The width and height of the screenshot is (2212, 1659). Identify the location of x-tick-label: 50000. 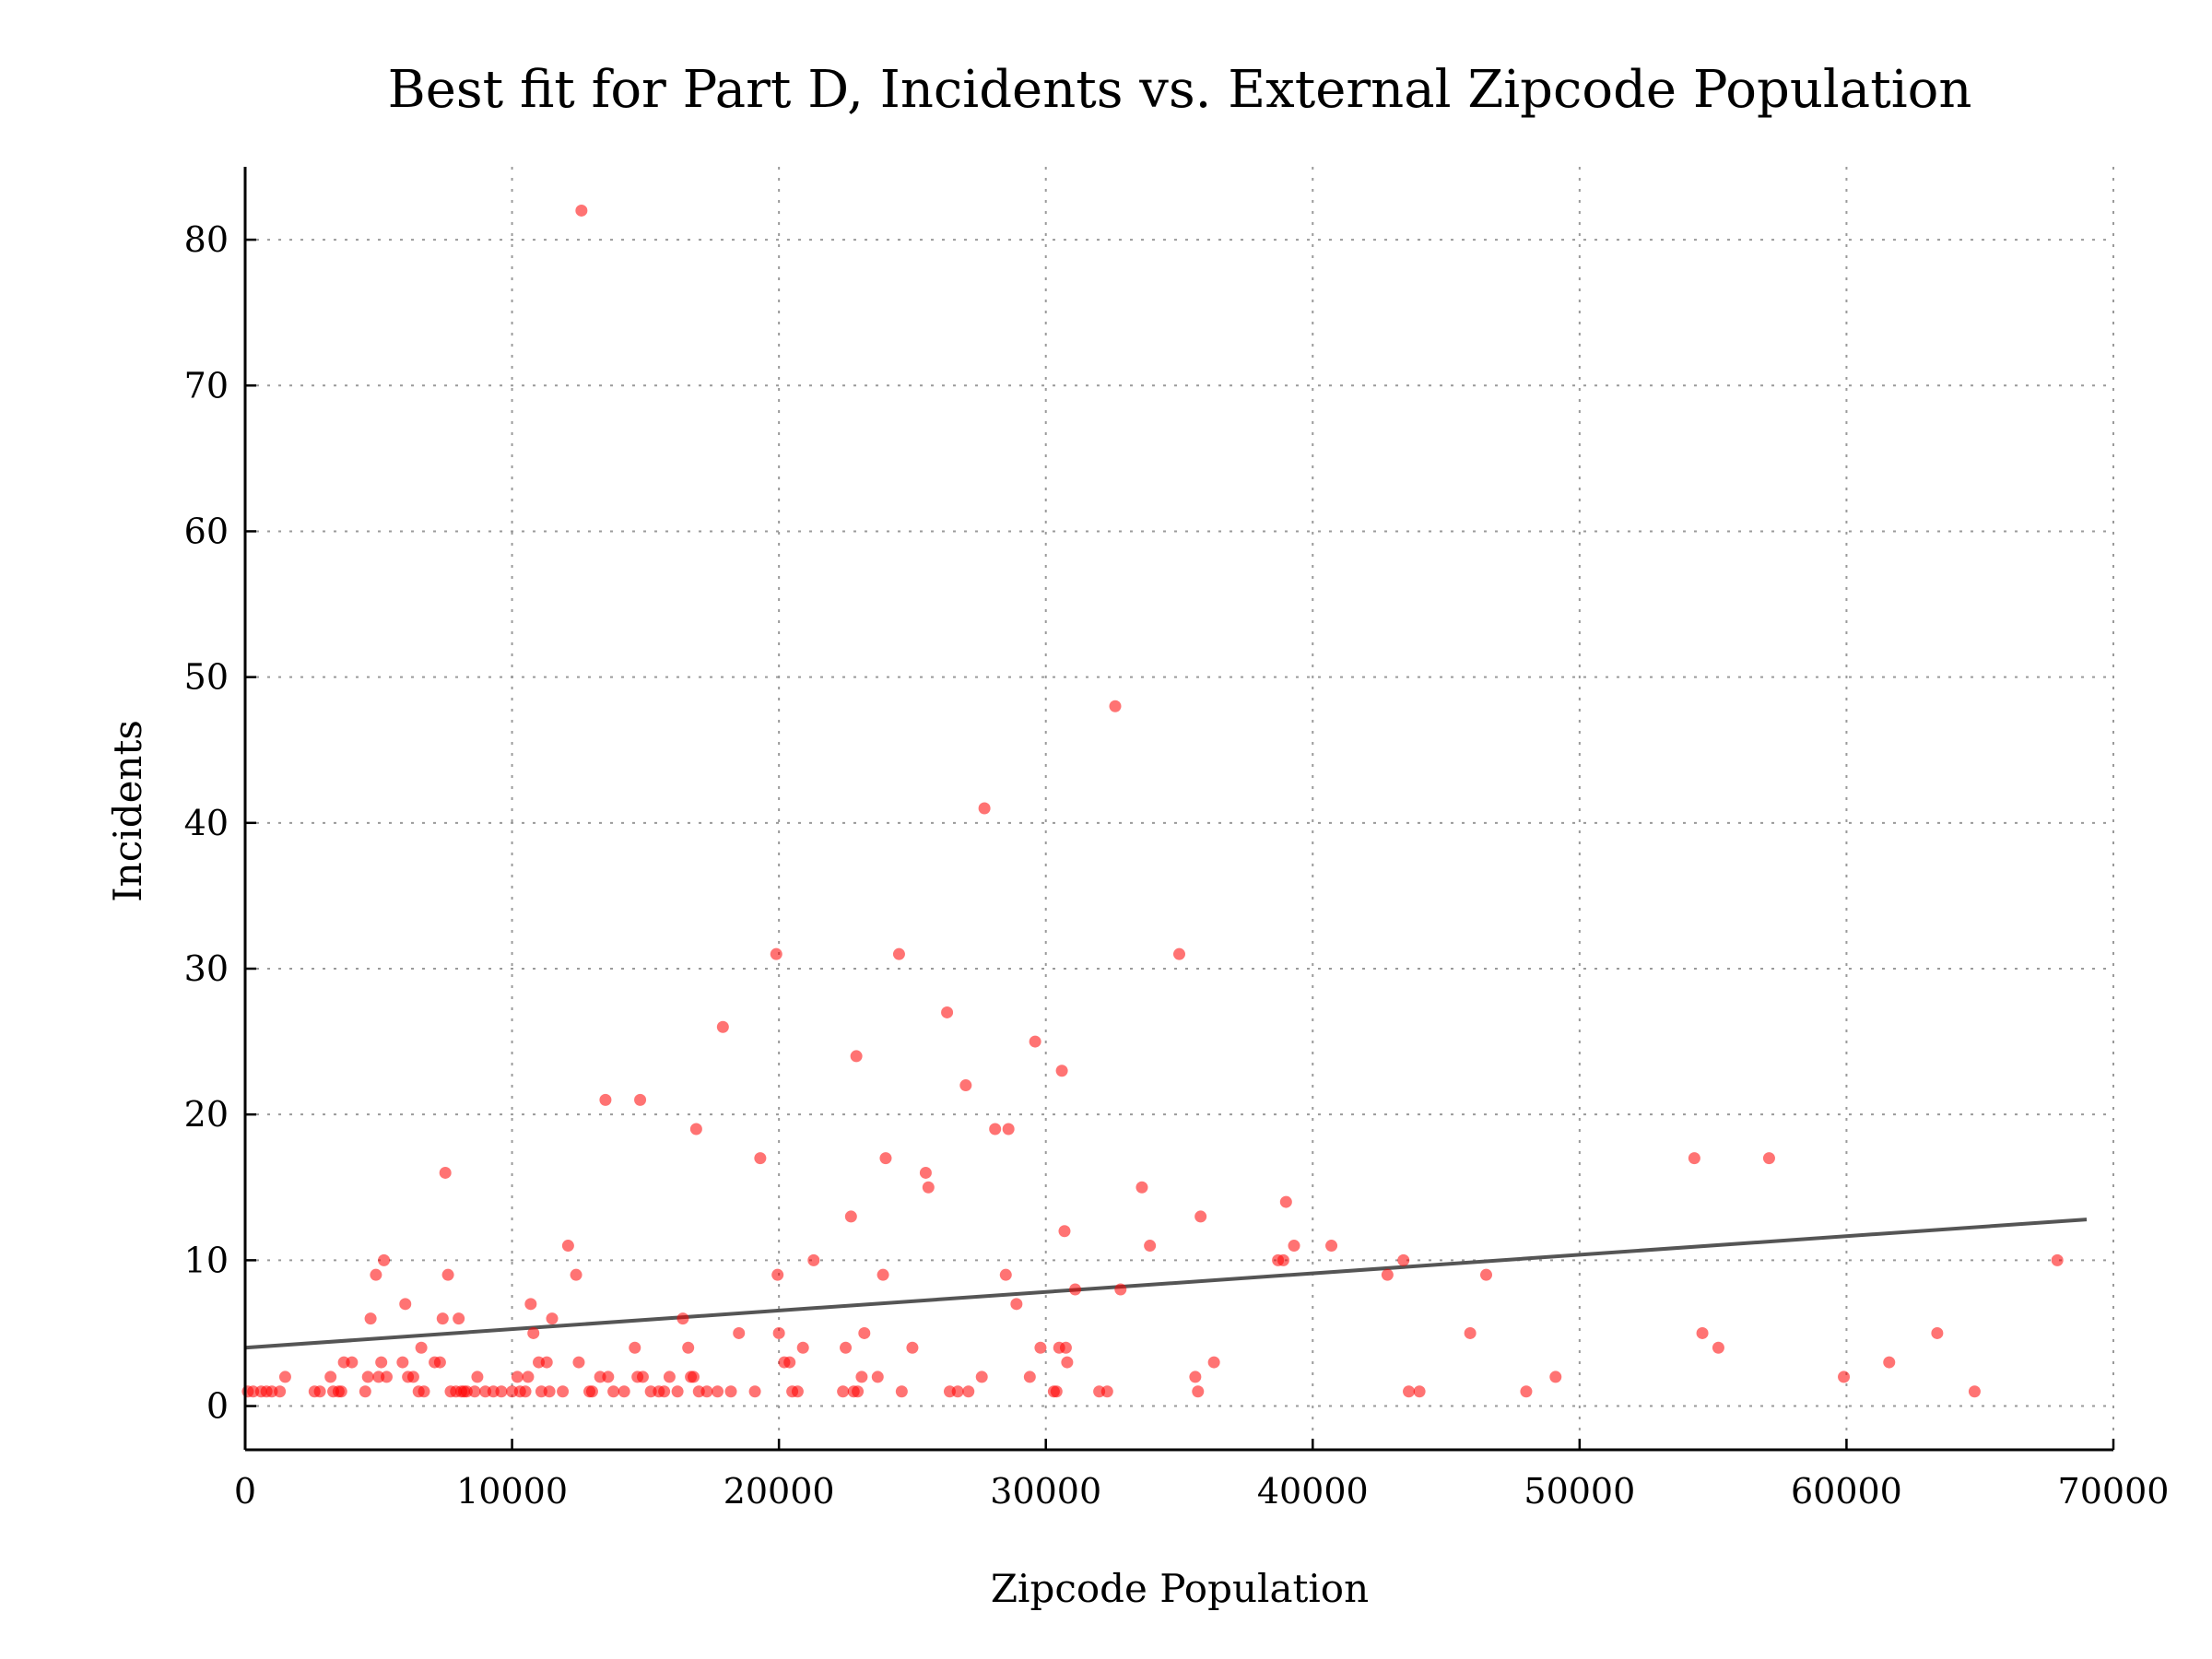
(1579, 1491).